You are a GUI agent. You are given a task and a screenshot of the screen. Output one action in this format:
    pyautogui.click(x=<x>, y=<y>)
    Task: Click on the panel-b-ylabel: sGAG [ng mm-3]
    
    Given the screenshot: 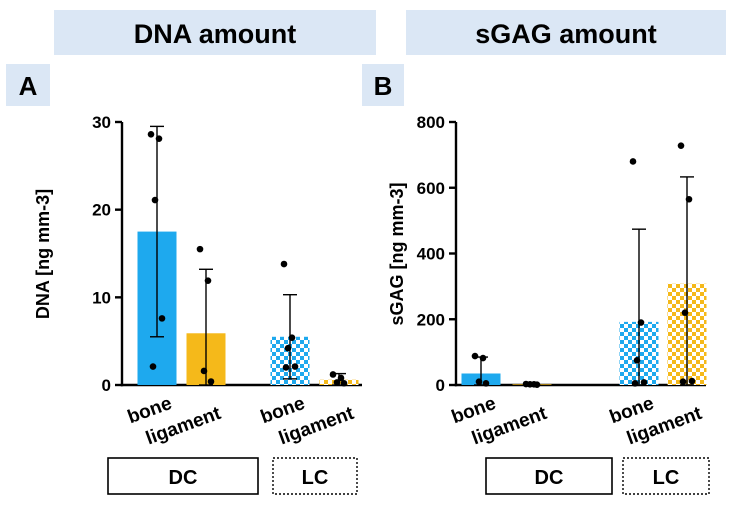 What is the action you would take?
    pyautogui.click(x=397, y=253)
    